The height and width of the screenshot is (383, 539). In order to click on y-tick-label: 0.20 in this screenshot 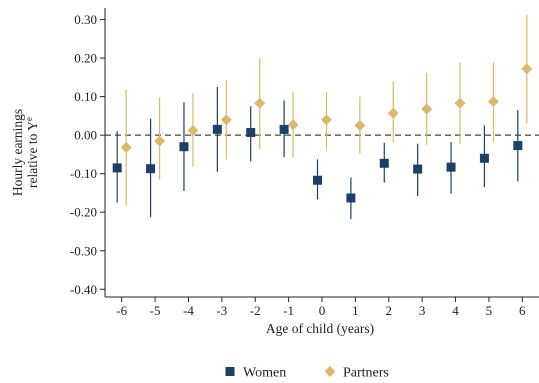, I will do `click(85, 58)`.